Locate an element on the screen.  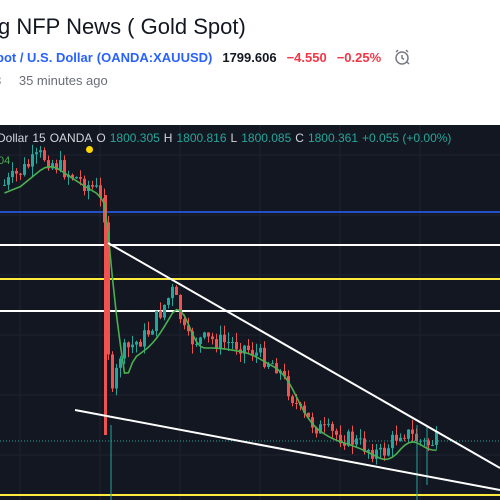
idea-title: g NFP News ( Gold Spot) is located at coordinates (123, 26).